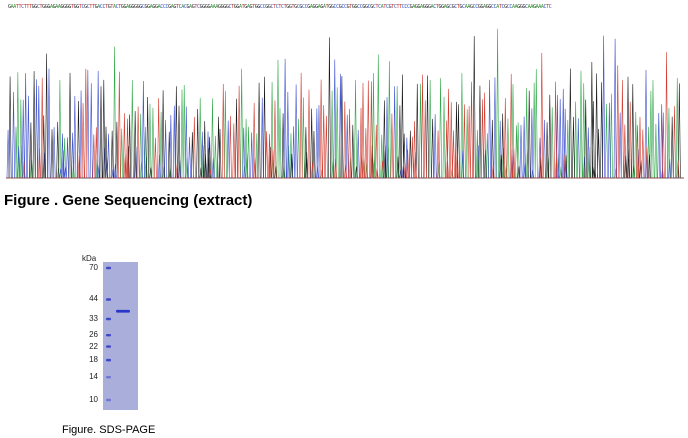 The height and width of the screenshot is (438, 688). Describe the element at coordinates (93, 360) in the screenshot. I see `marker-label-18: 18` at that location.